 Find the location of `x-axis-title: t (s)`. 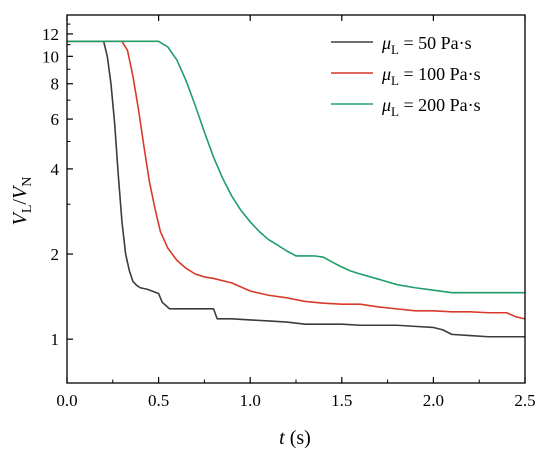

x-axis-title: t (s) is located at coordinates (295, 438).